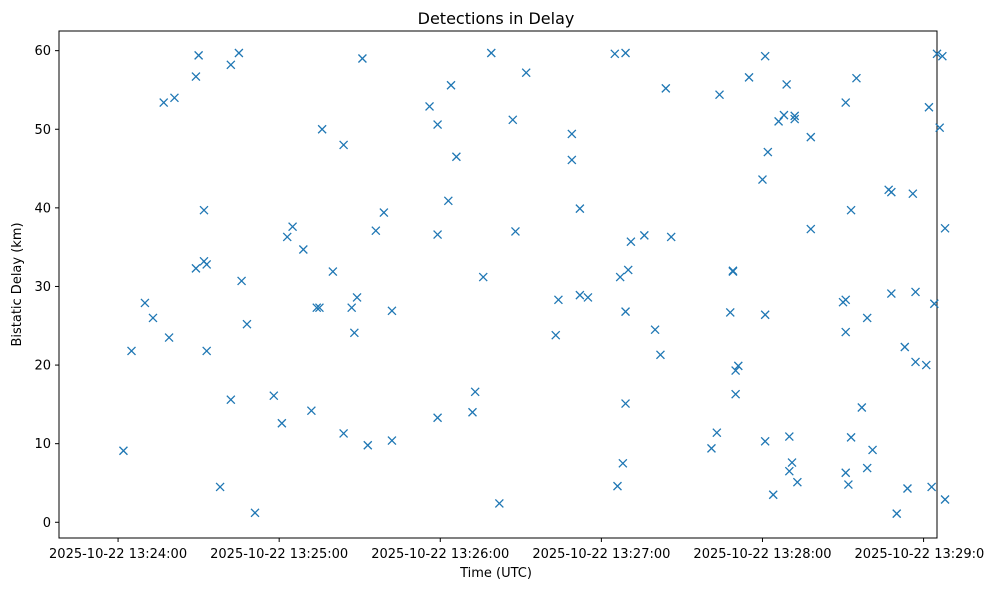  I want to click on chart-title: Detections in Delay, so click(496, 18).